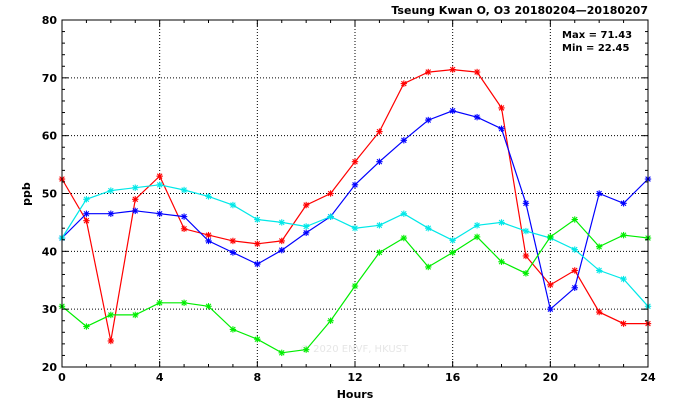  Describe the element at coordinates (258, 377) in the screenshot. I see `x-tick-label: 8` at that location.